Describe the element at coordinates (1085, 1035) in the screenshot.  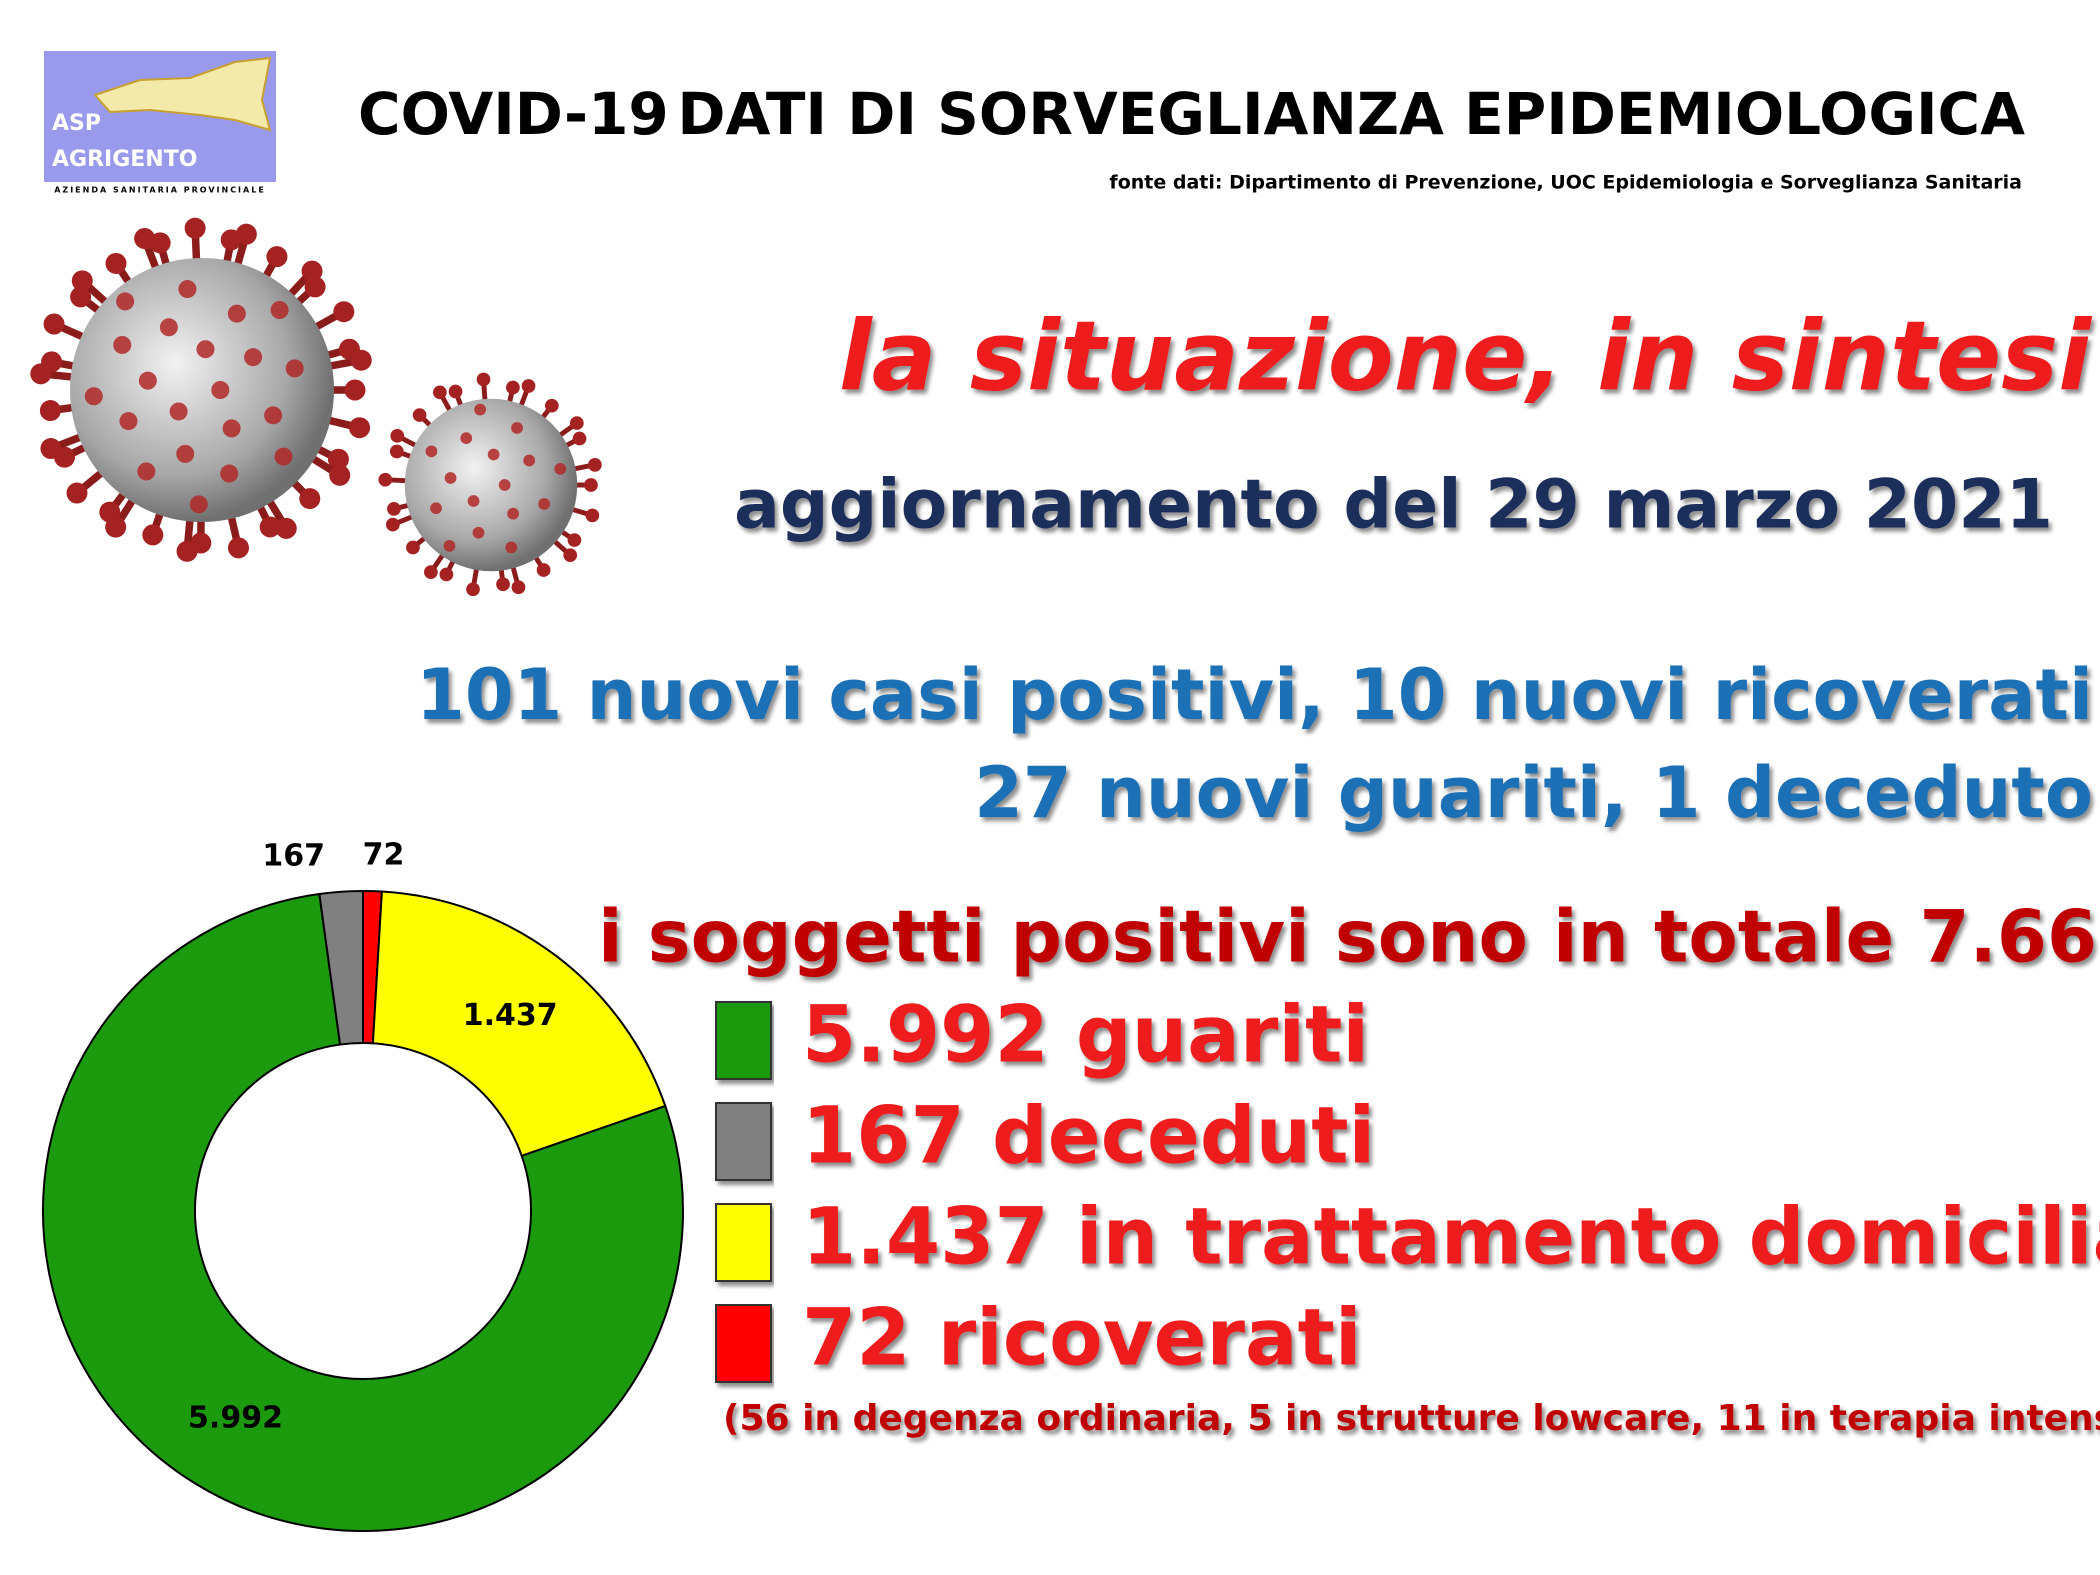
I see `legend-label: 5.992 guariti` at that location.